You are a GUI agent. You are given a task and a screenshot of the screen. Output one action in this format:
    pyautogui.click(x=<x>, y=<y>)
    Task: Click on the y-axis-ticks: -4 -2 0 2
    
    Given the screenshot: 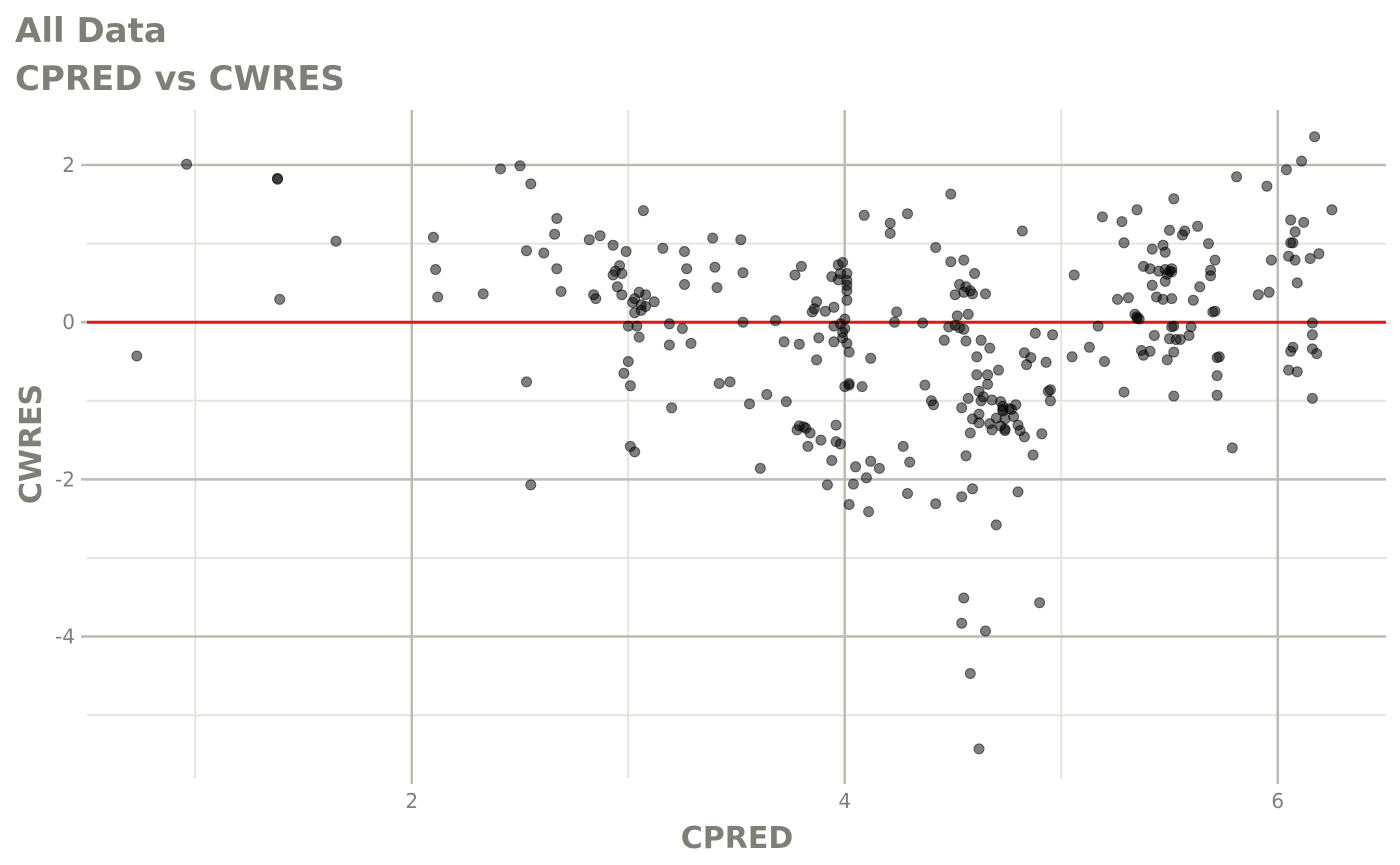 What is the action you would take?
    pyautogui.click(x=71, y=401)
    